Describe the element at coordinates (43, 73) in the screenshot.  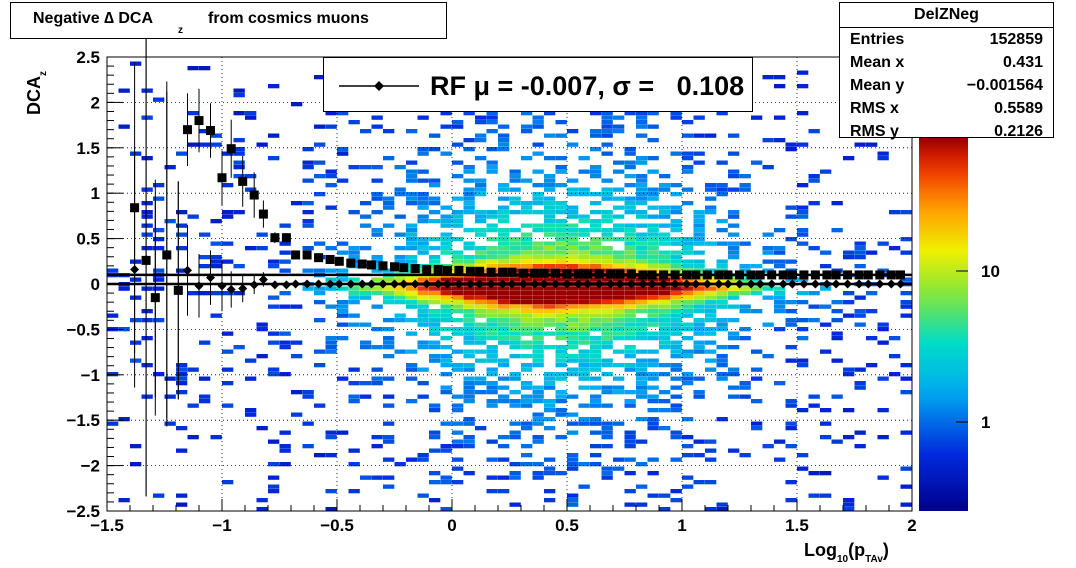
I see `y-axis-label-sub: z` at that location.